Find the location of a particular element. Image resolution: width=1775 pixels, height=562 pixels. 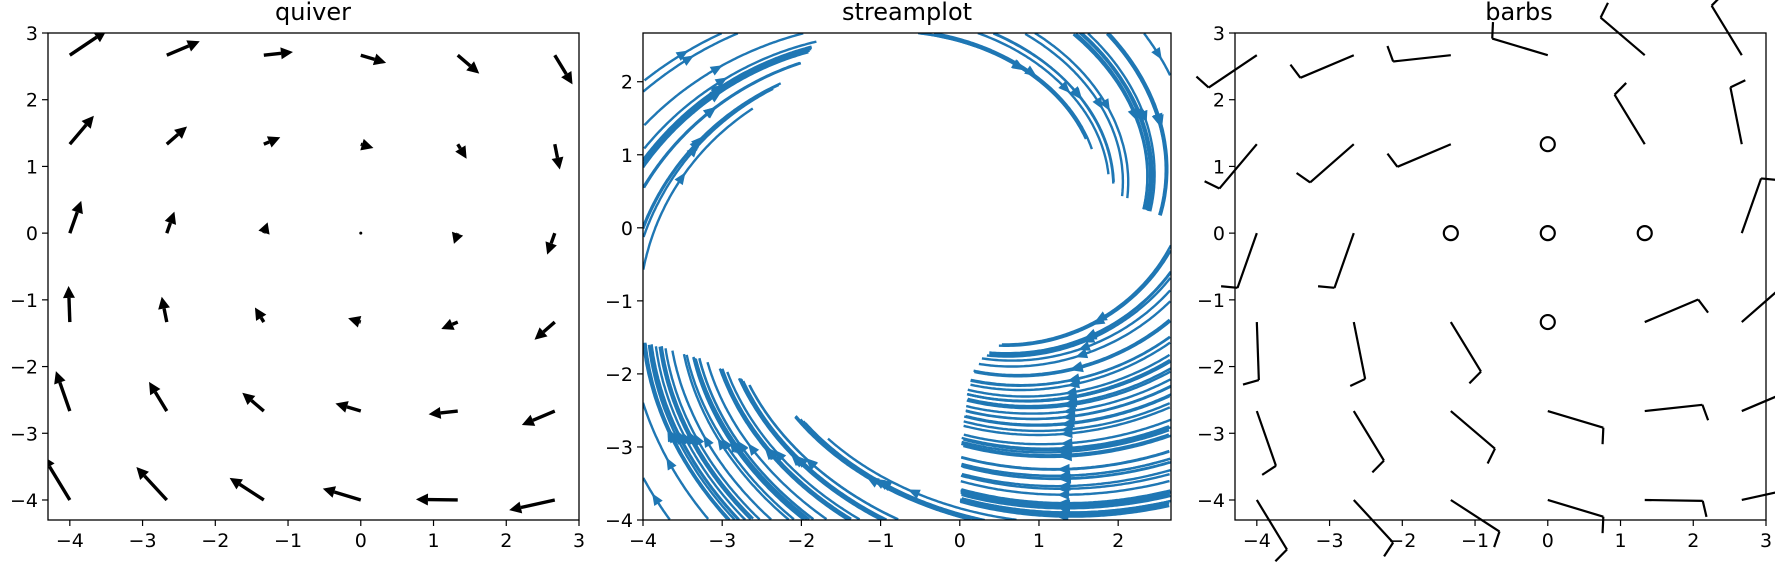

x-tick-label: 1 is located at coordinates (433, 541).